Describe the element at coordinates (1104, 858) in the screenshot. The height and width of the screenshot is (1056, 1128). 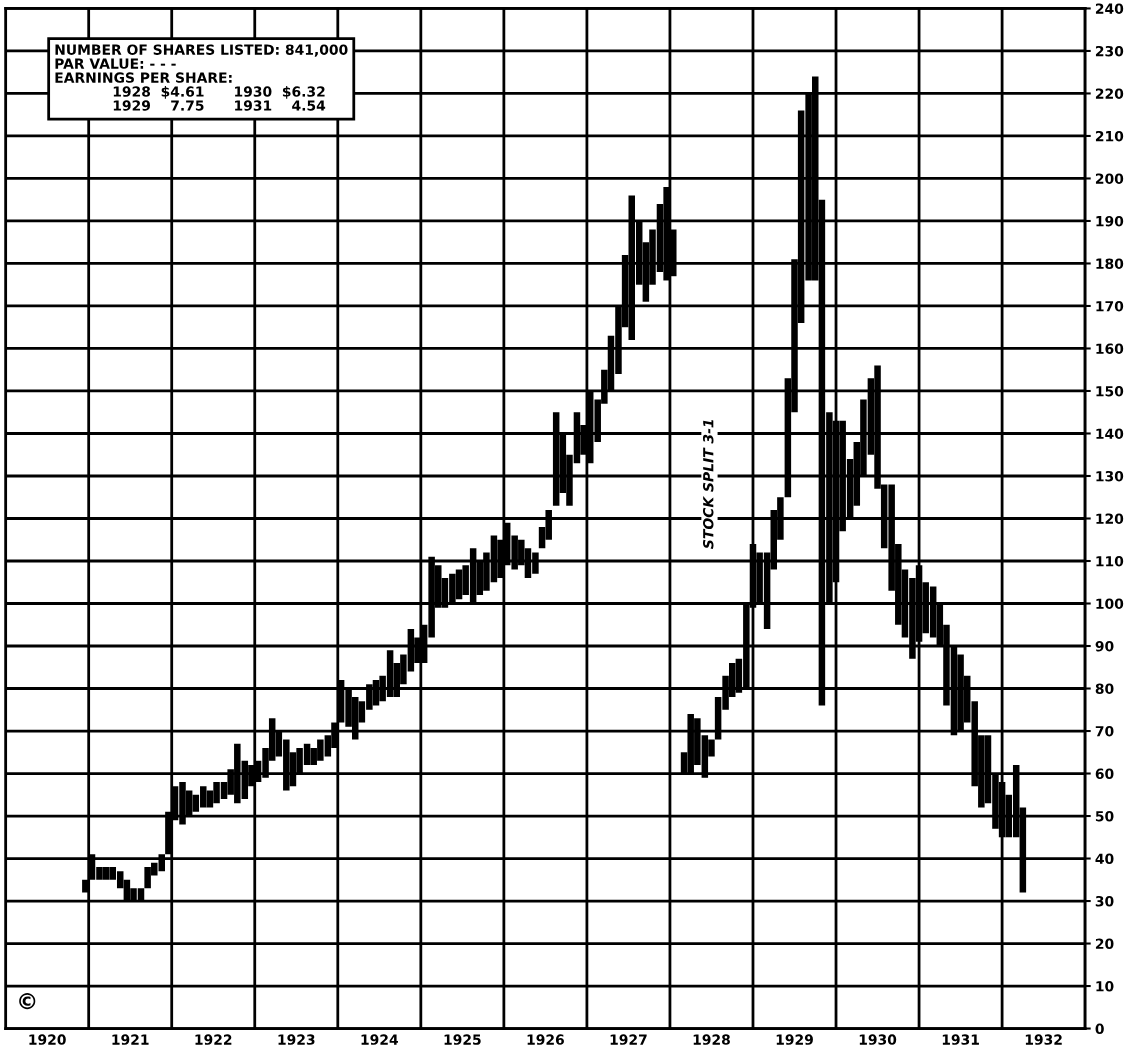
I see `y-tick-label: 40` at that location.